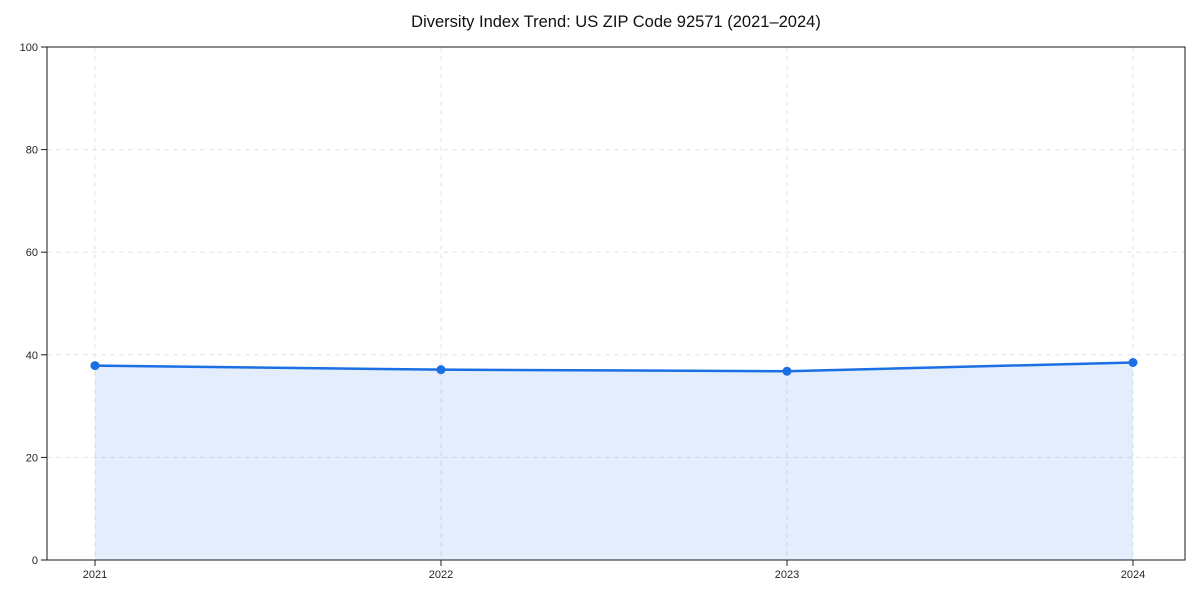 This screenshot has height=600, width=1200. I want to click on data-point-2023, so click(787, 371).